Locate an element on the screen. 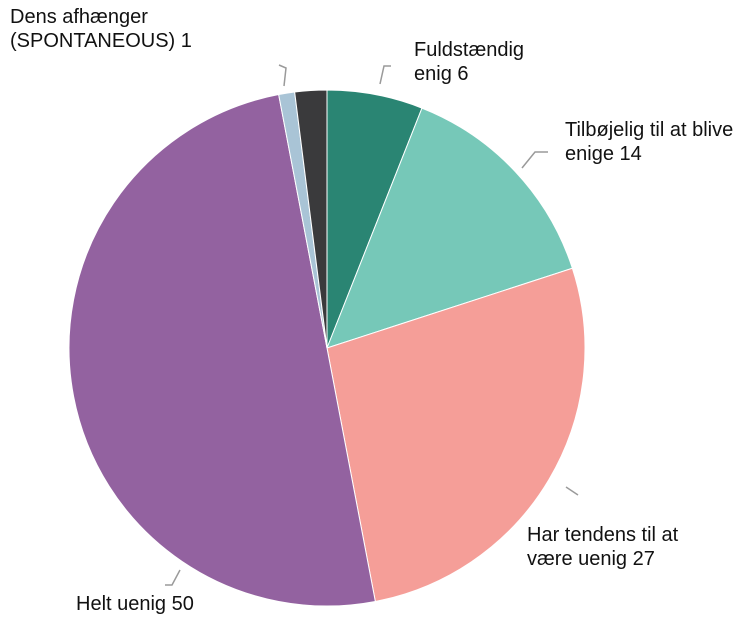 This screenshot has width=733, height=621. value-label: 14 is located at coordinates (630, 154).